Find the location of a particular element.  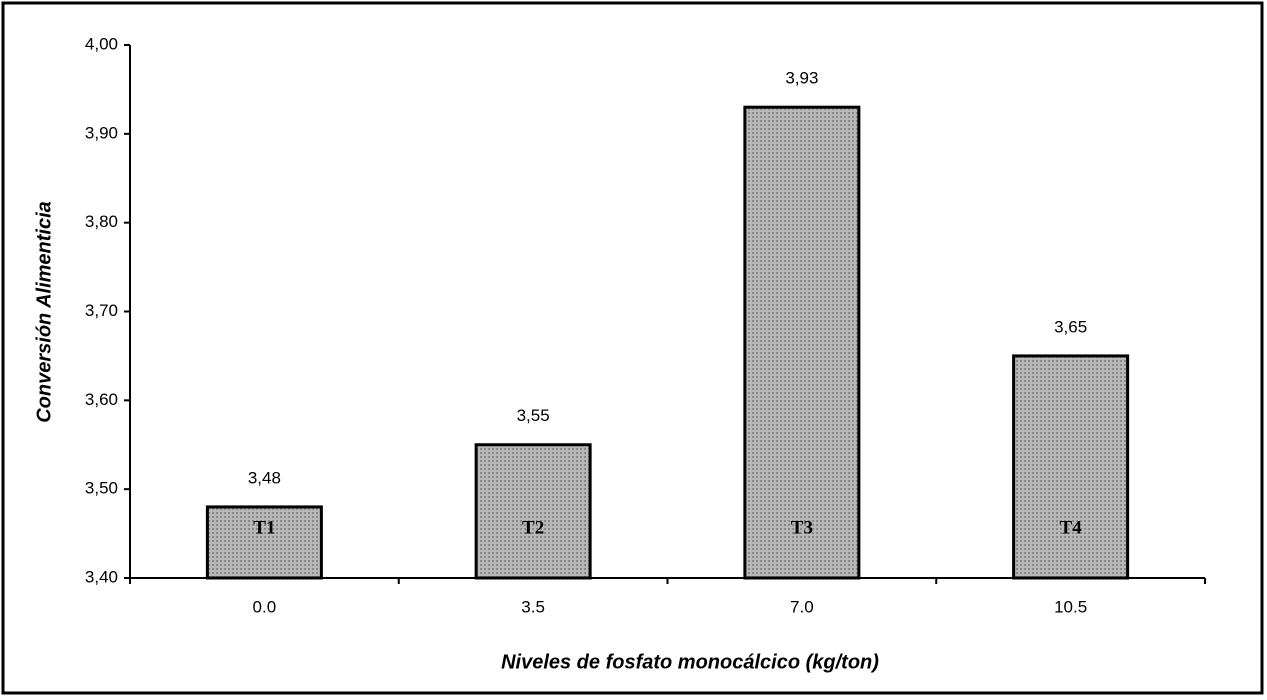

y-tick-label: 3,40 is located at coordinates (101, 576).